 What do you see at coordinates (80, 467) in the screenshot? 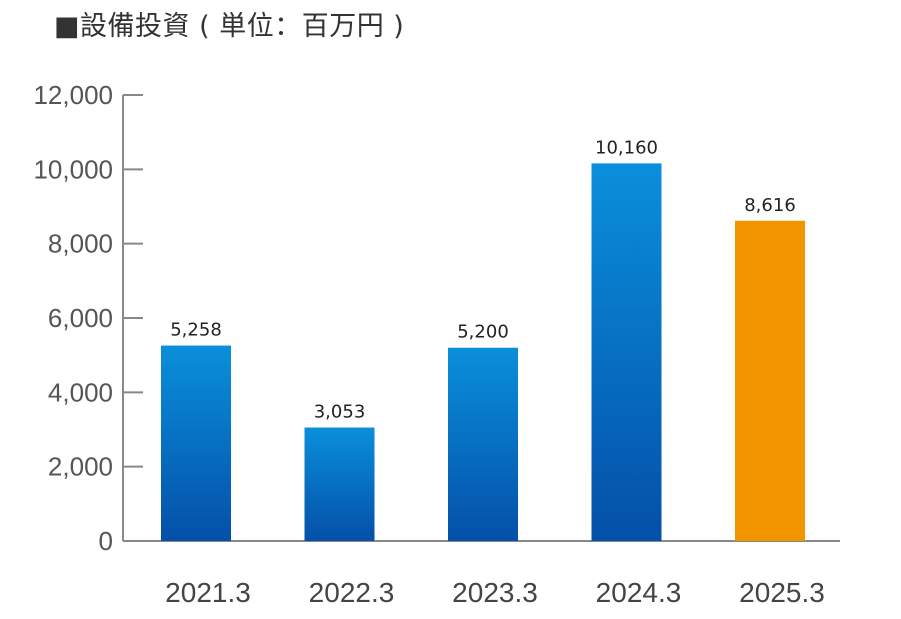
I see `y-tick-label: 2,000` at bounding box center [80, 467].